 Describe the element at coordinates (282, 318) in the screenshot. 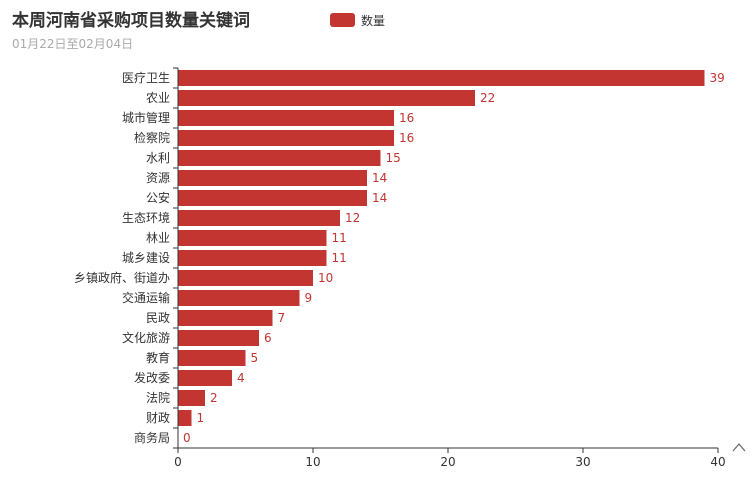

I see `value-label: 7` at that location.